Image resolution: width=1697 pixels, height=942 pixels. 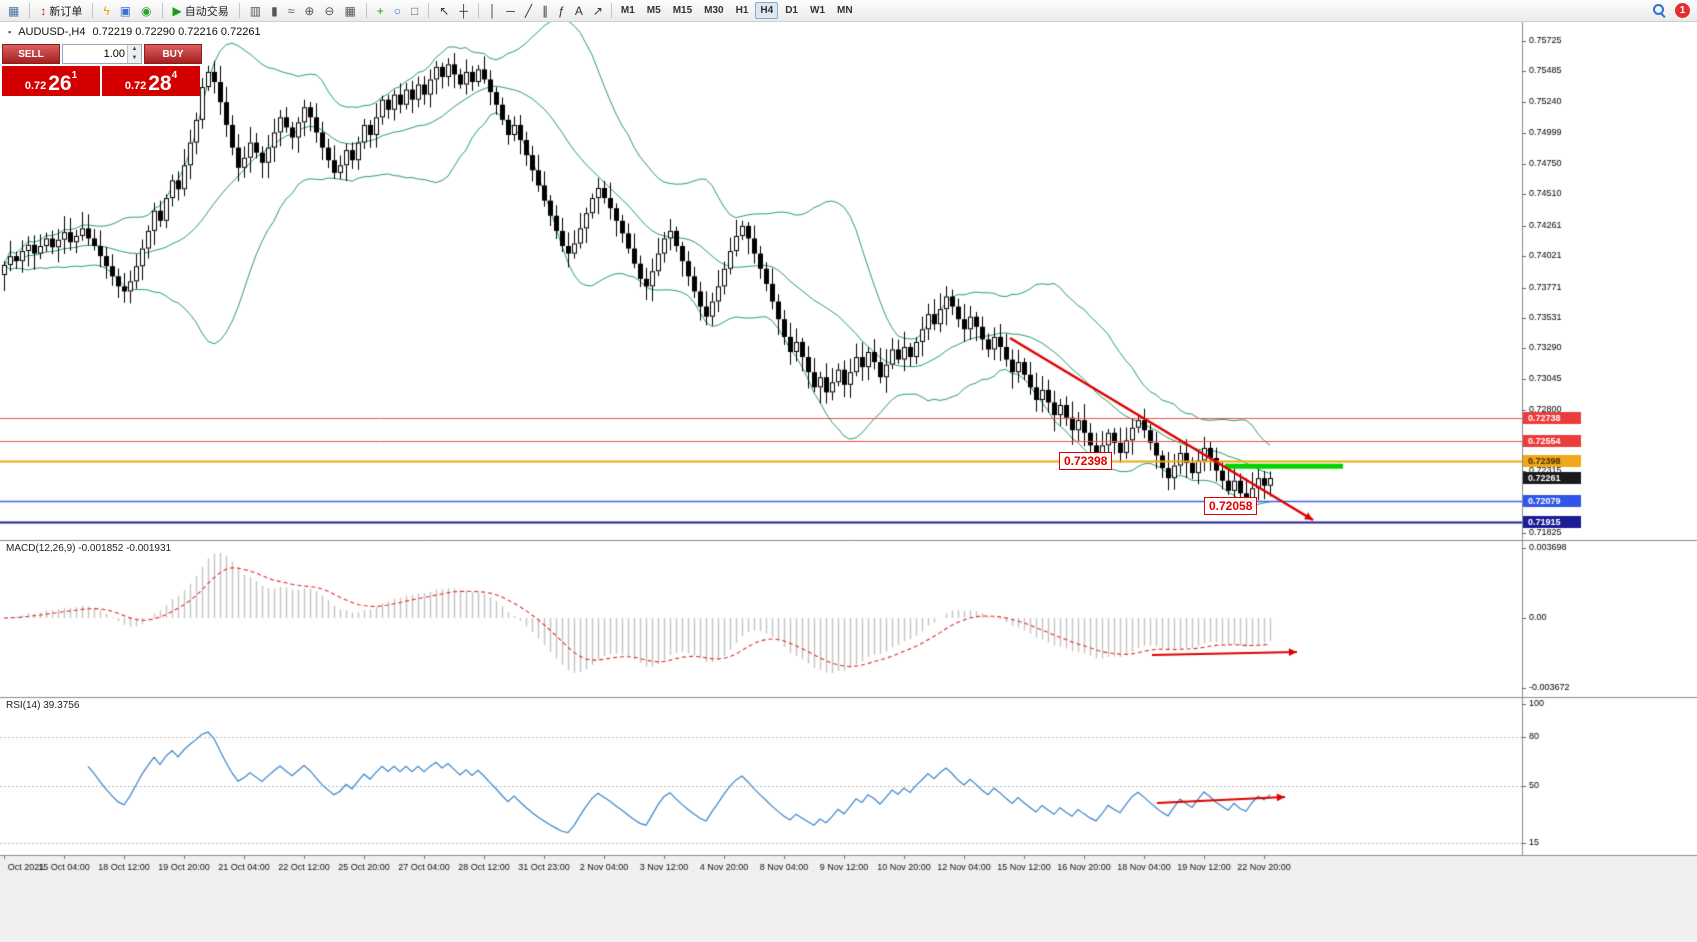 What do you see at coordinates (52, 32) in the screenshot?
I see `symbol-label: AUDUSD-,H4` at bounding box center [52, 32].